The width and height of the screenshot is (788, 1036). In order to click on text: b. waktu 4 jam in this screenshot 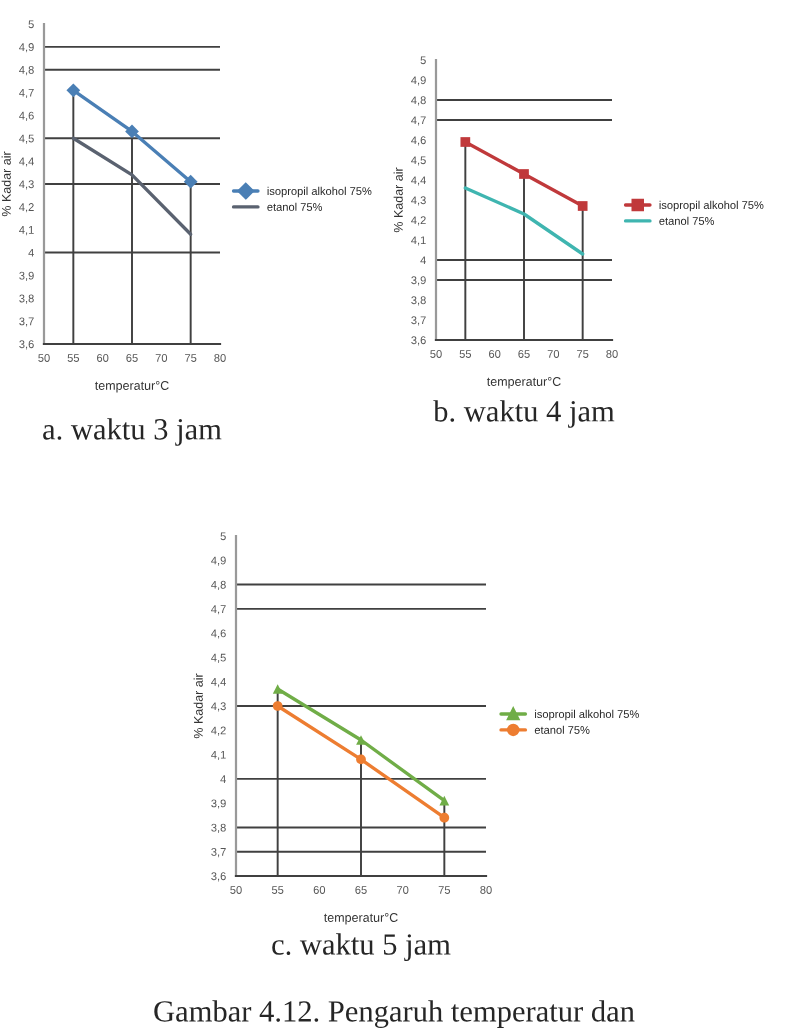, I will do `click(524, 414)`.